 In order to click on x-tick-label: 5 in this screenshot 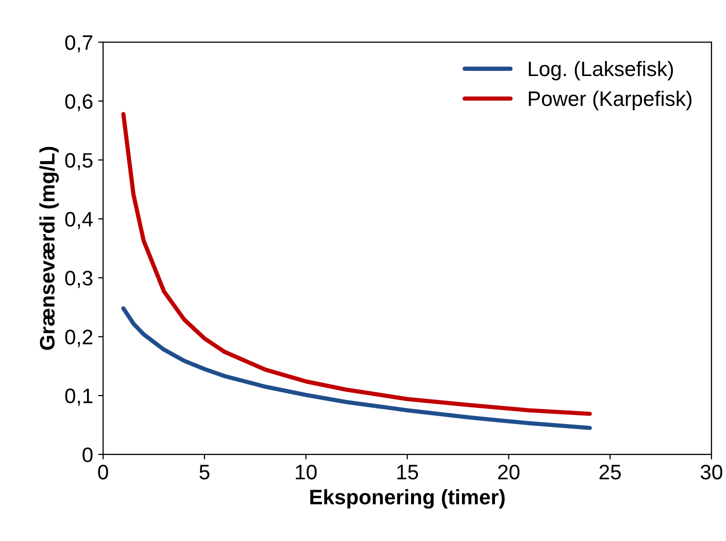, I will do `click(205, 472)`.